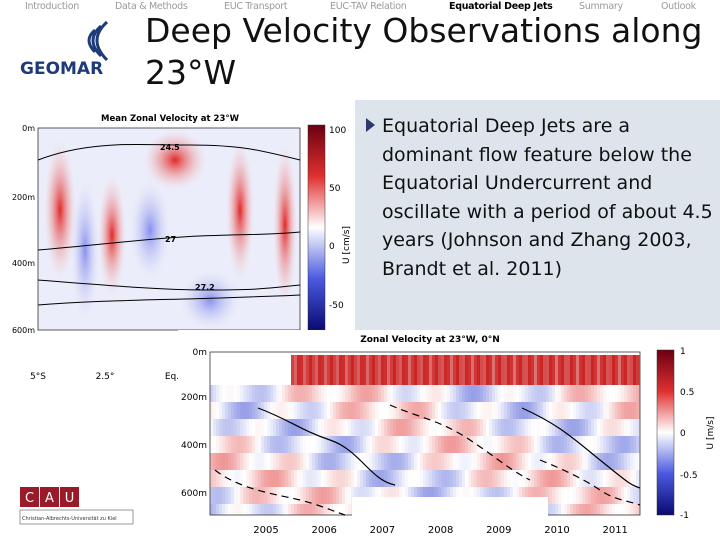 Image resolution: width=720 pixels, height=540 pixels. Describe the element at coordinates (151, 6) in the screenshot. I see `nav-item: Data & Methods` at that location.